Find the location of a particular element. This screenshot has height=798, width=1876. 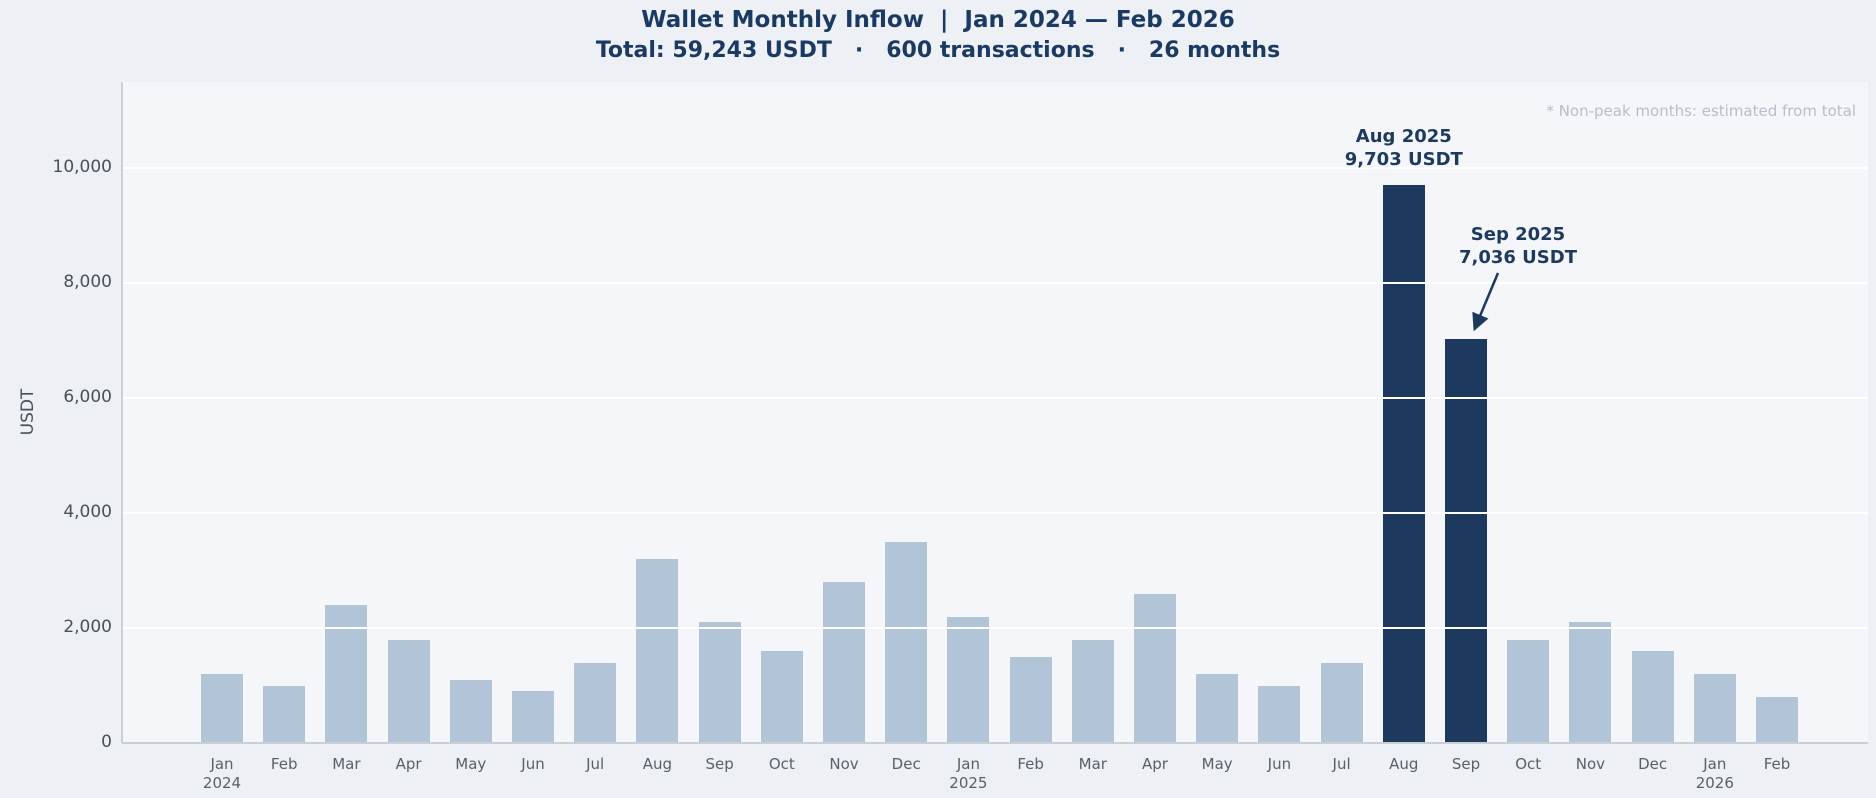

bar-jun-2024 is located at coordinates (533, 717).